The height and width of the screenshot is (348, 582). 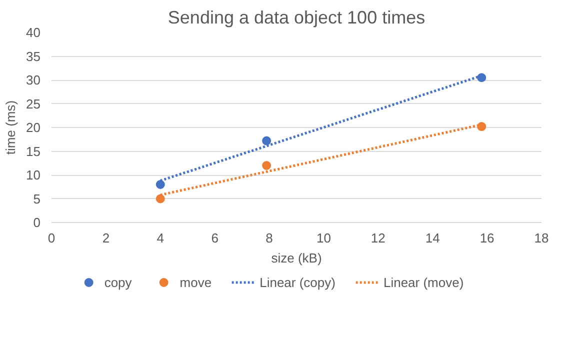 I want to click on legend-label: Linear (copy), so click(x=298, y=282).